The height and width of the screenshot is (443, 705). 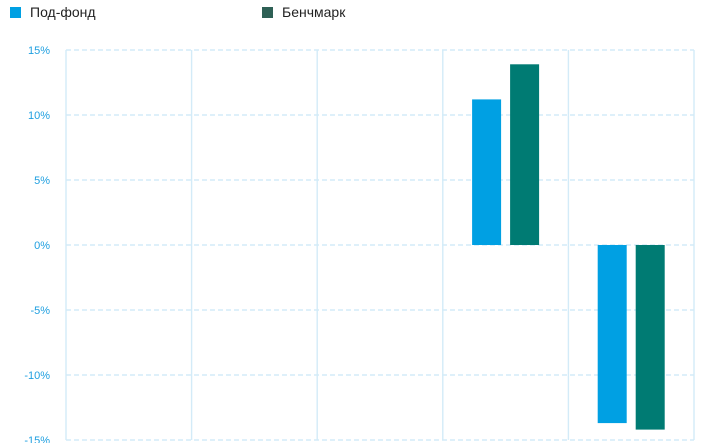 I want to click on y-tick-label: 5%, so click(x=42, y=181).